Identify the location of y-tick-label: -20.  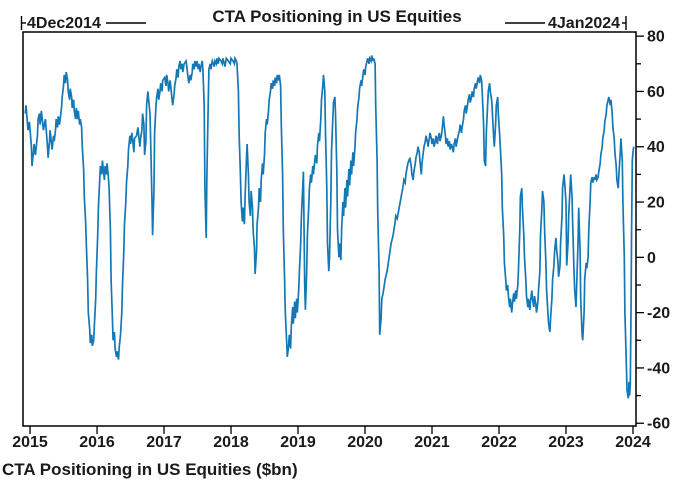
(658, 313).